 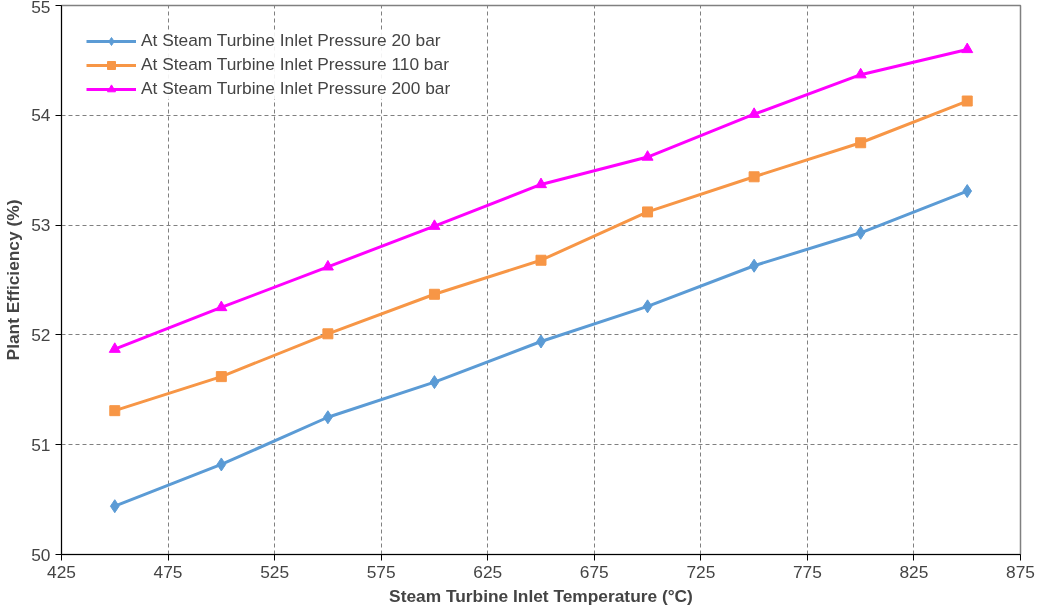 What do you see at coordinates (41, 115) in the screenshot?
I see `y-tick-label: 54` at bounding box center [41, 115].